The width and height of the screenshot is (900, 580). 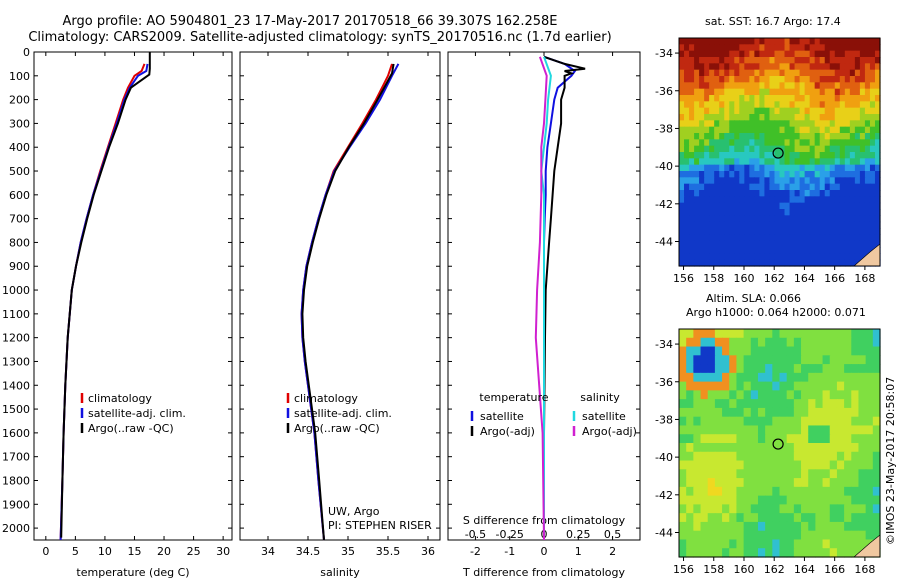 What do you see at coordinates (16, 385) in the screenshot?
I see `depth-tick-label: 1400` at bounding box center [16, 385].